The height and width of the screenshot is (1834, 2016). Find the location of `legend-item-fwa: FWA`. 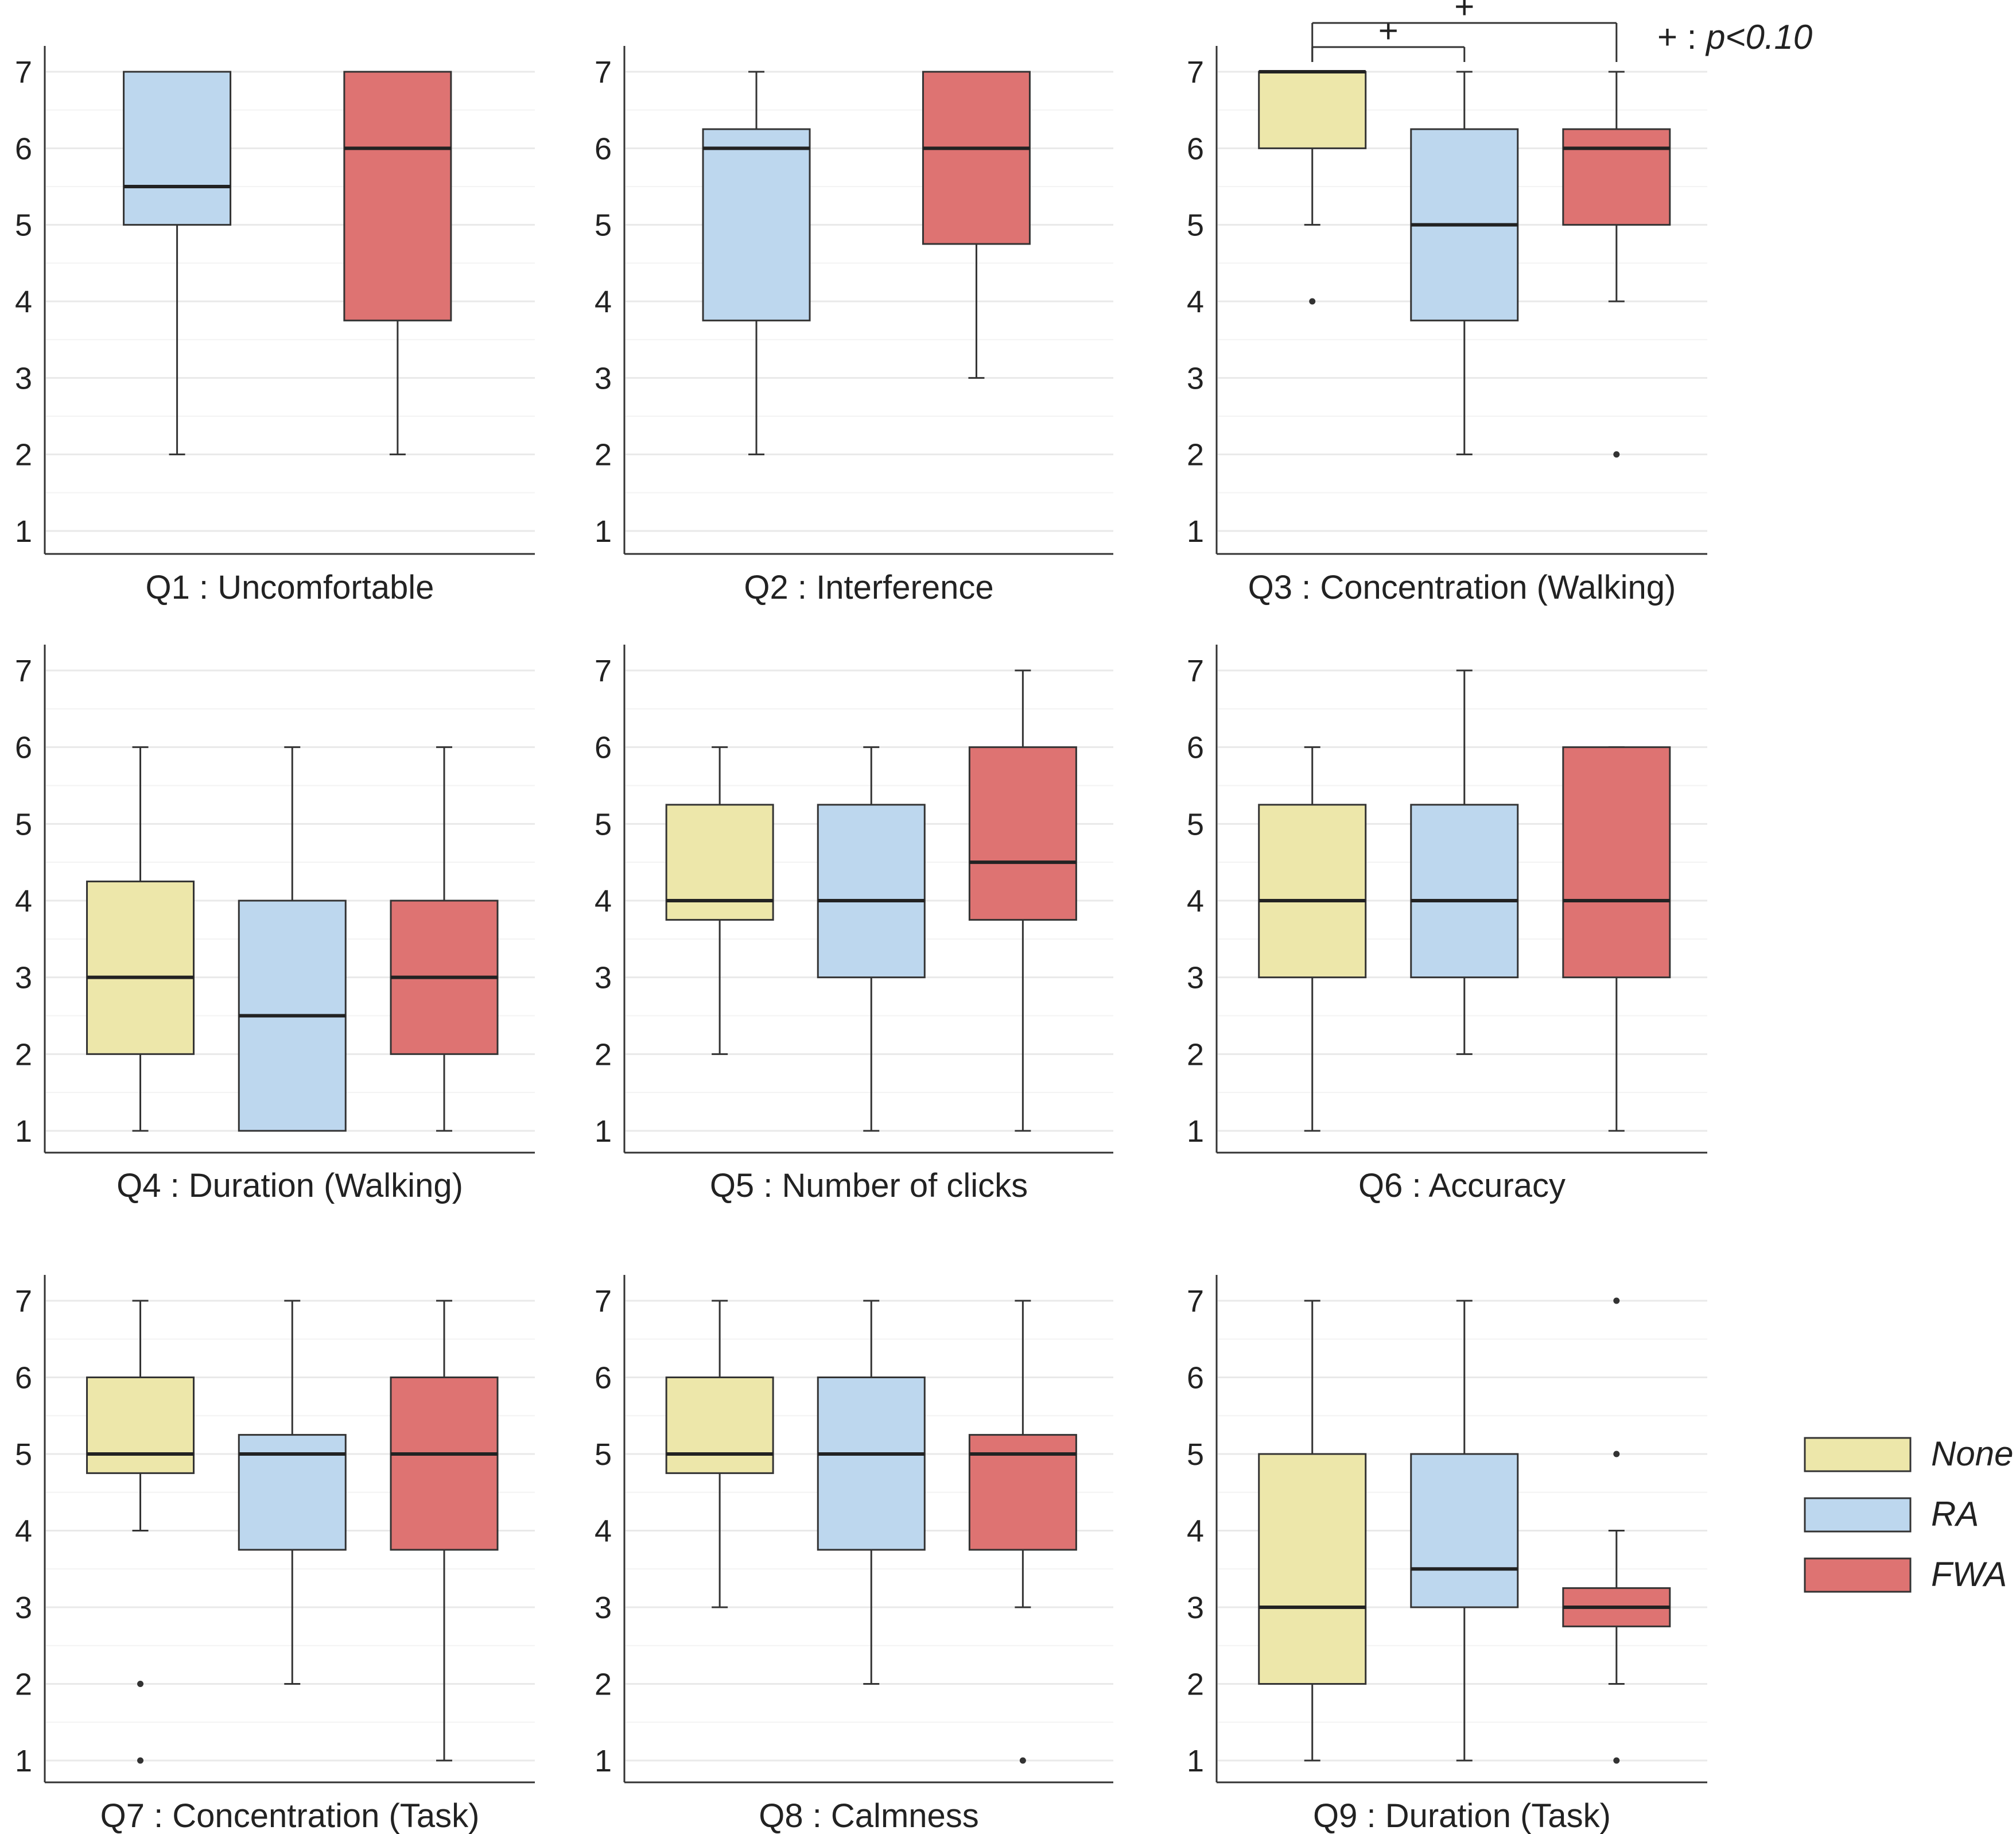

legend-item-fwa: FWA is located at coordinates (1905, 1574).